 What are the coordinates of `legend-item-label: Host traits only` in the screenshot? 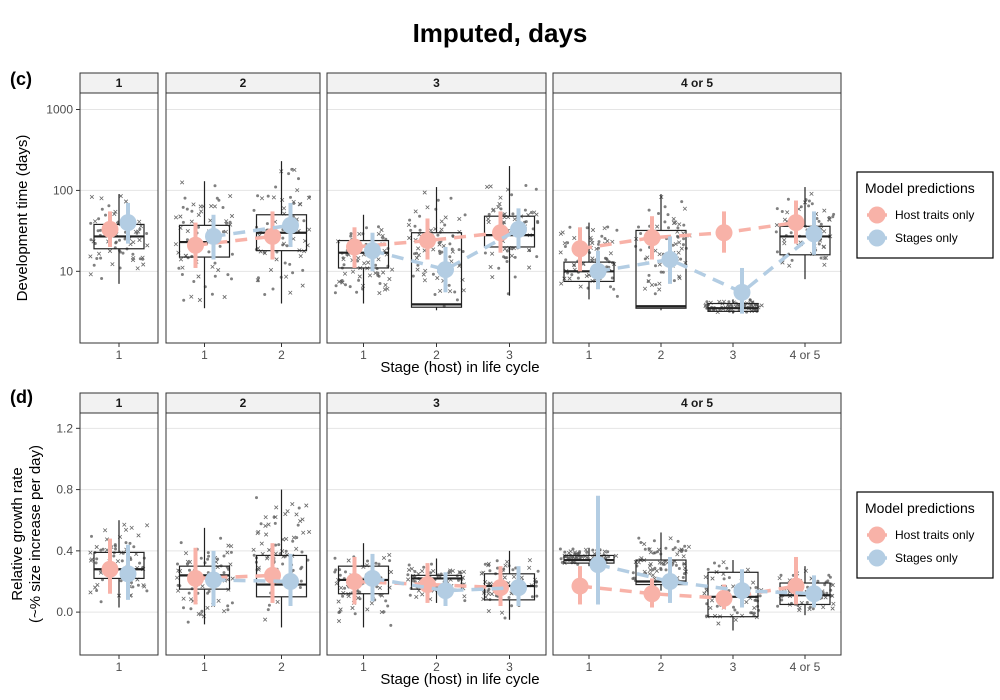 It's located at (934, 215).